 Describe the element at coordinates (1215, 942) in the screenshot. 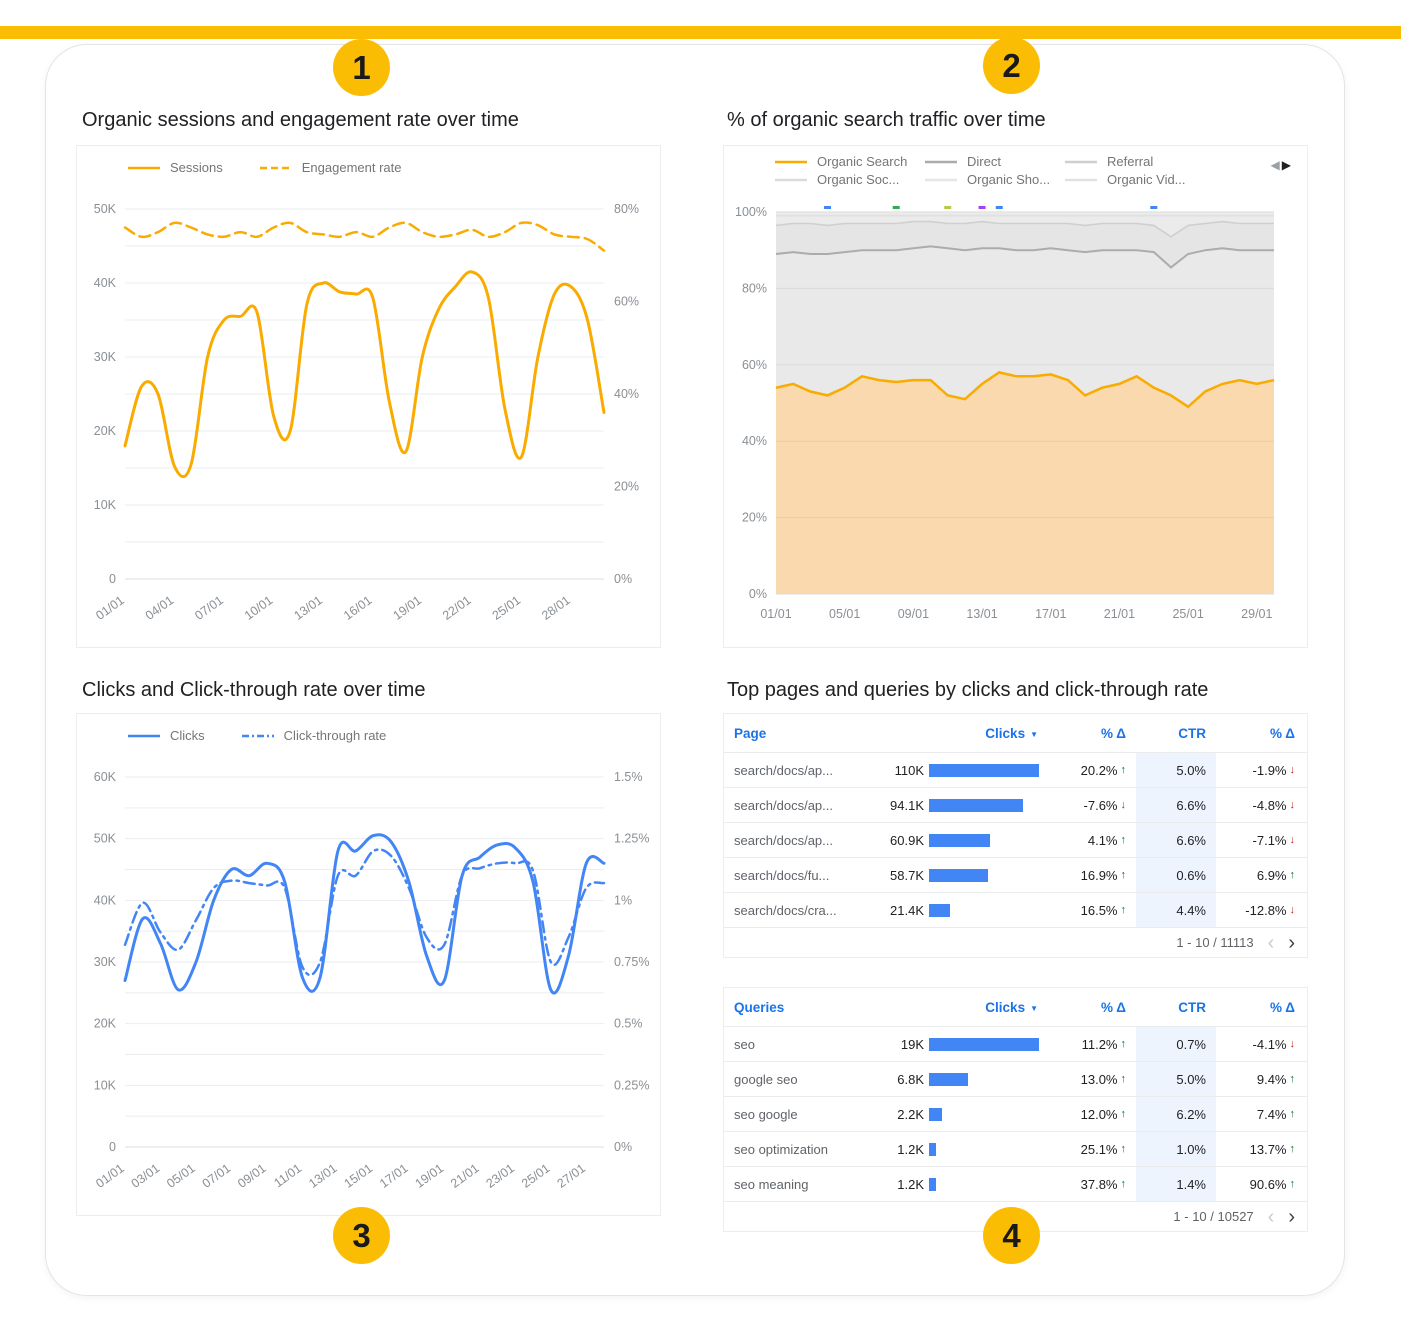

I see `pagination-label: 1 - 10 / 11113` at that location.